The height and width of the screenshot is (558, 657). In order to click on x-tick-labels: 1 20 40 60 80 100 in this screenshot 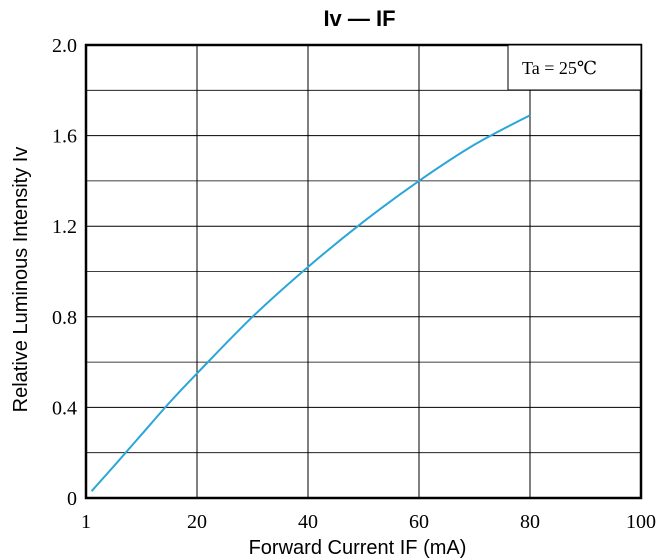, I will do `click(368, 522)`.